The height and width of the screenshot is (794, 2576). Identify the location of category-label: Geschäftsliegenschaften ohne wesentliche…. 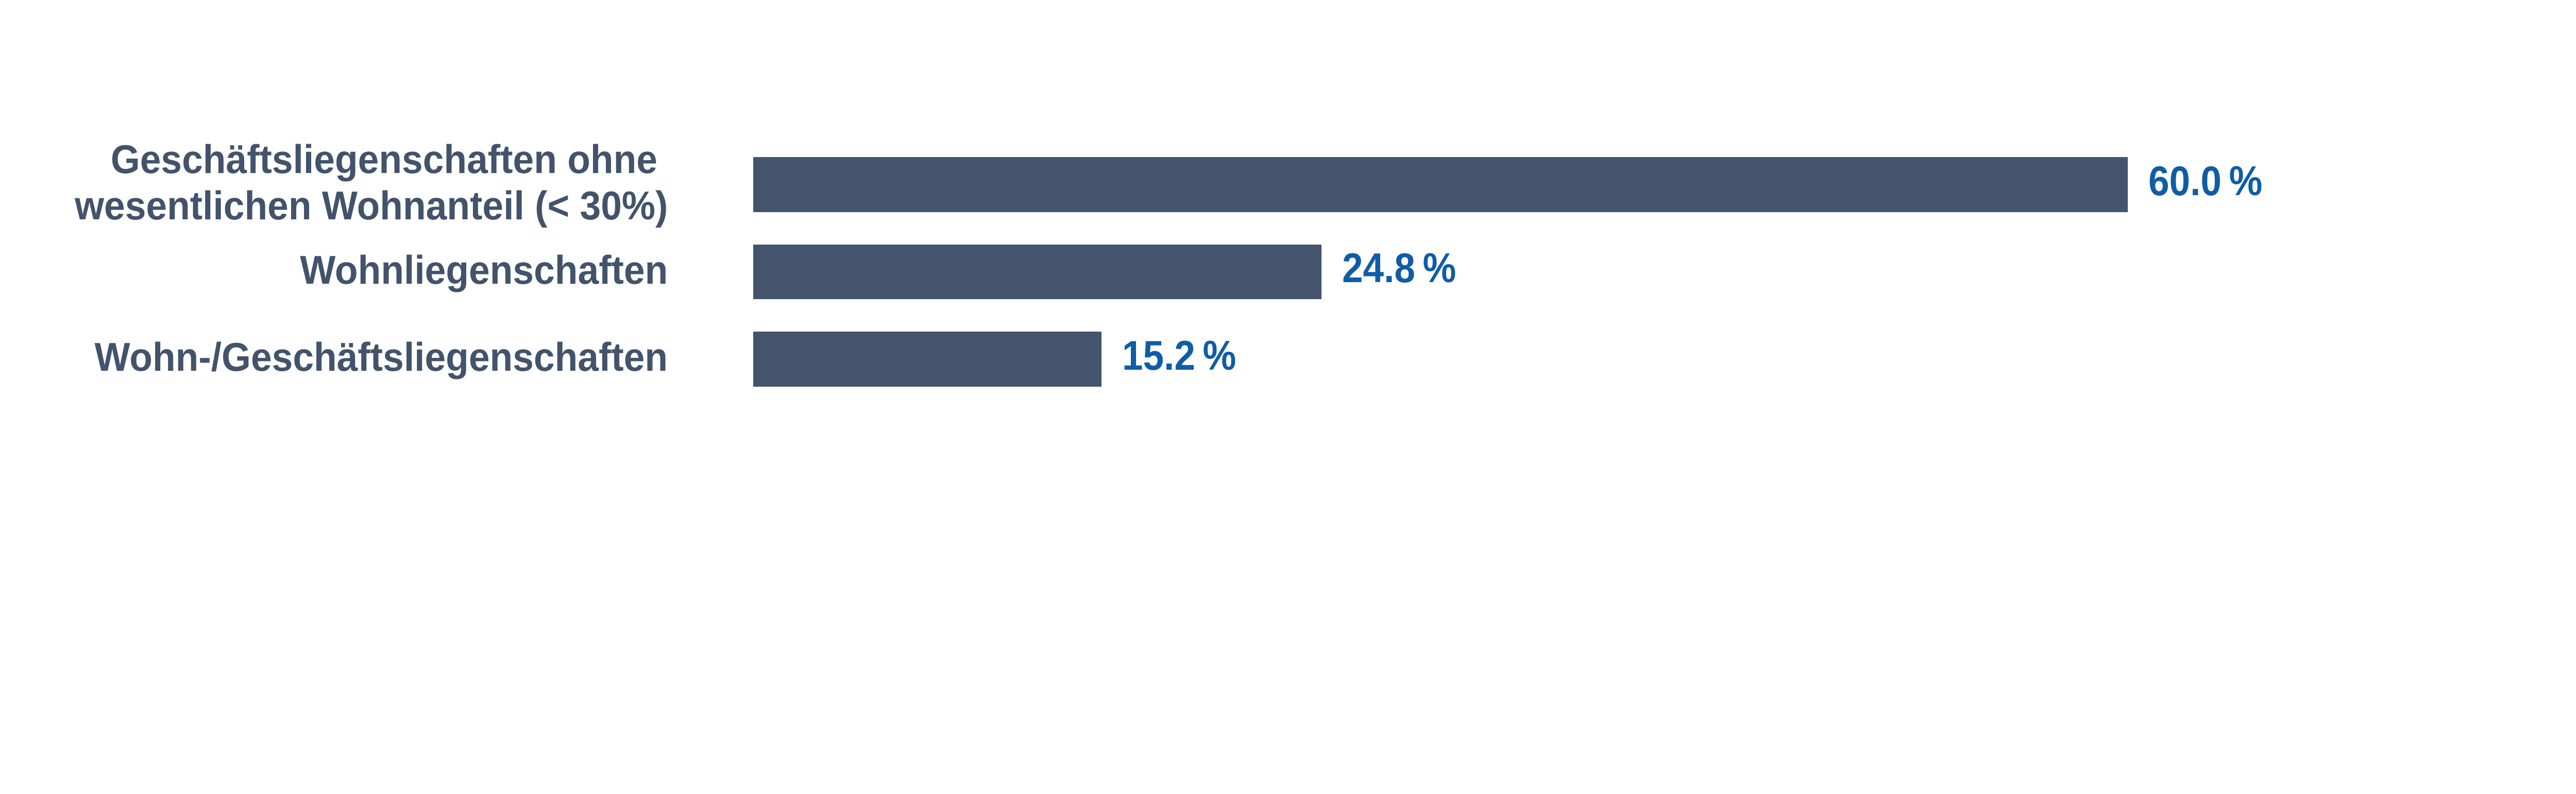
(371, 182).